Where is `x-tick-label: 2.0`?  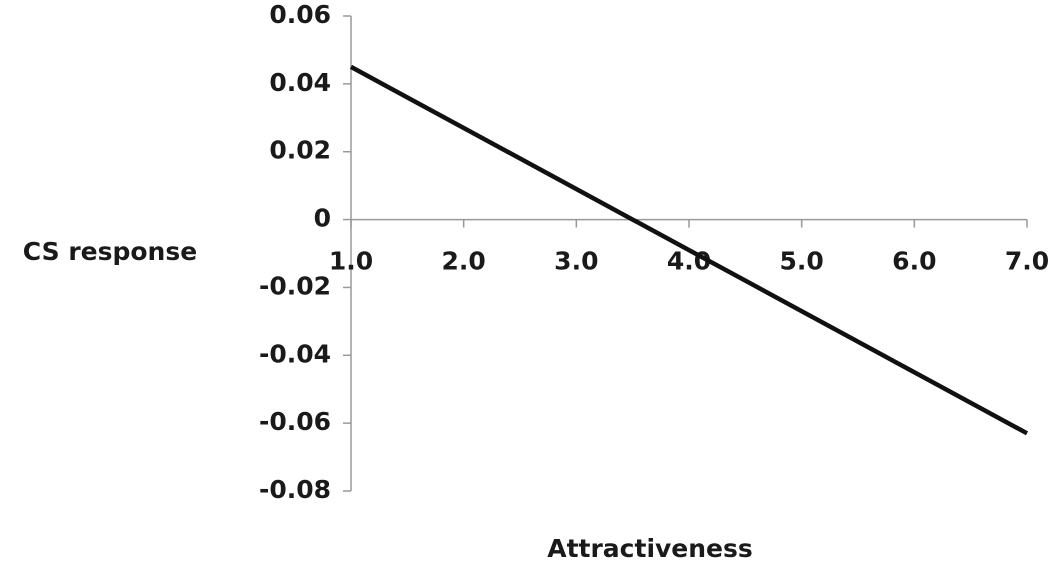 x-tick-label: 2.0 is located at coordinates (464, 261).